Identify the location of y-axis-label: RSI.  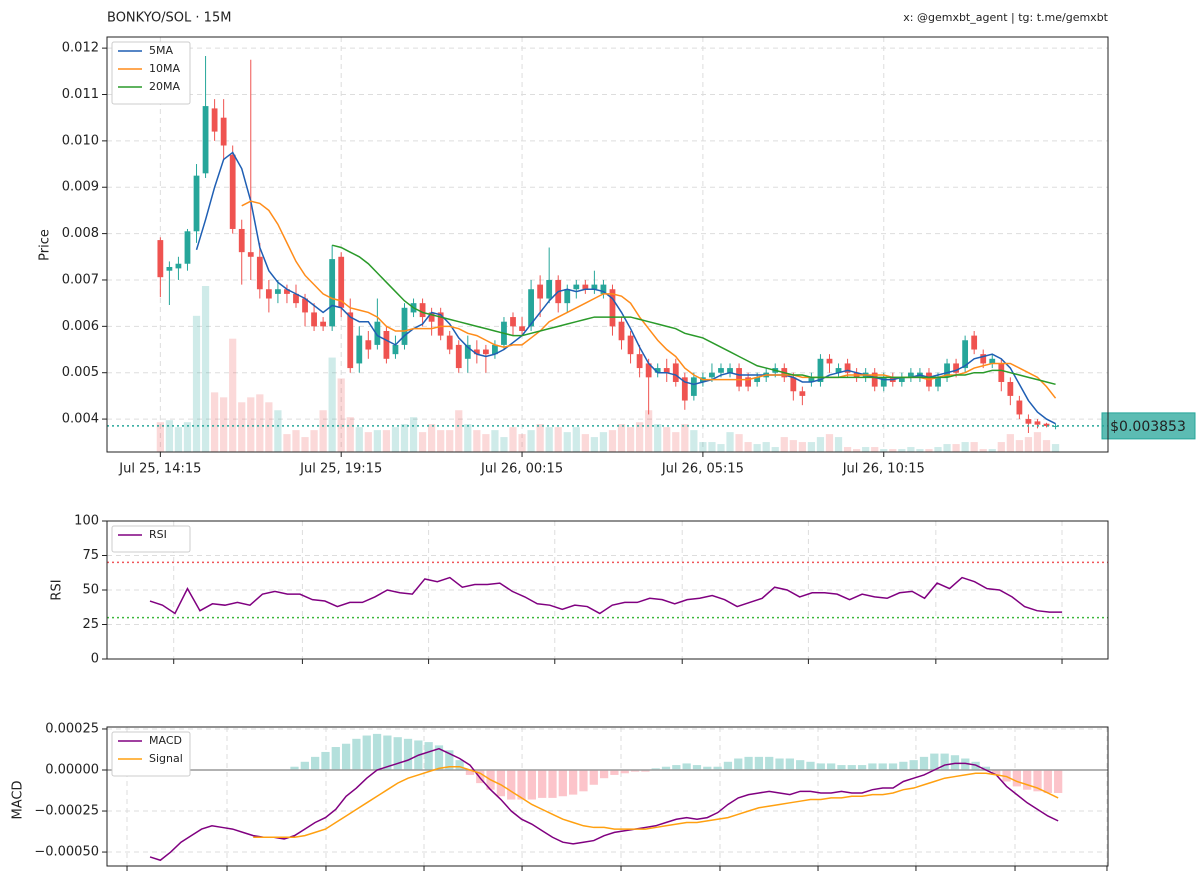
(57, 589).